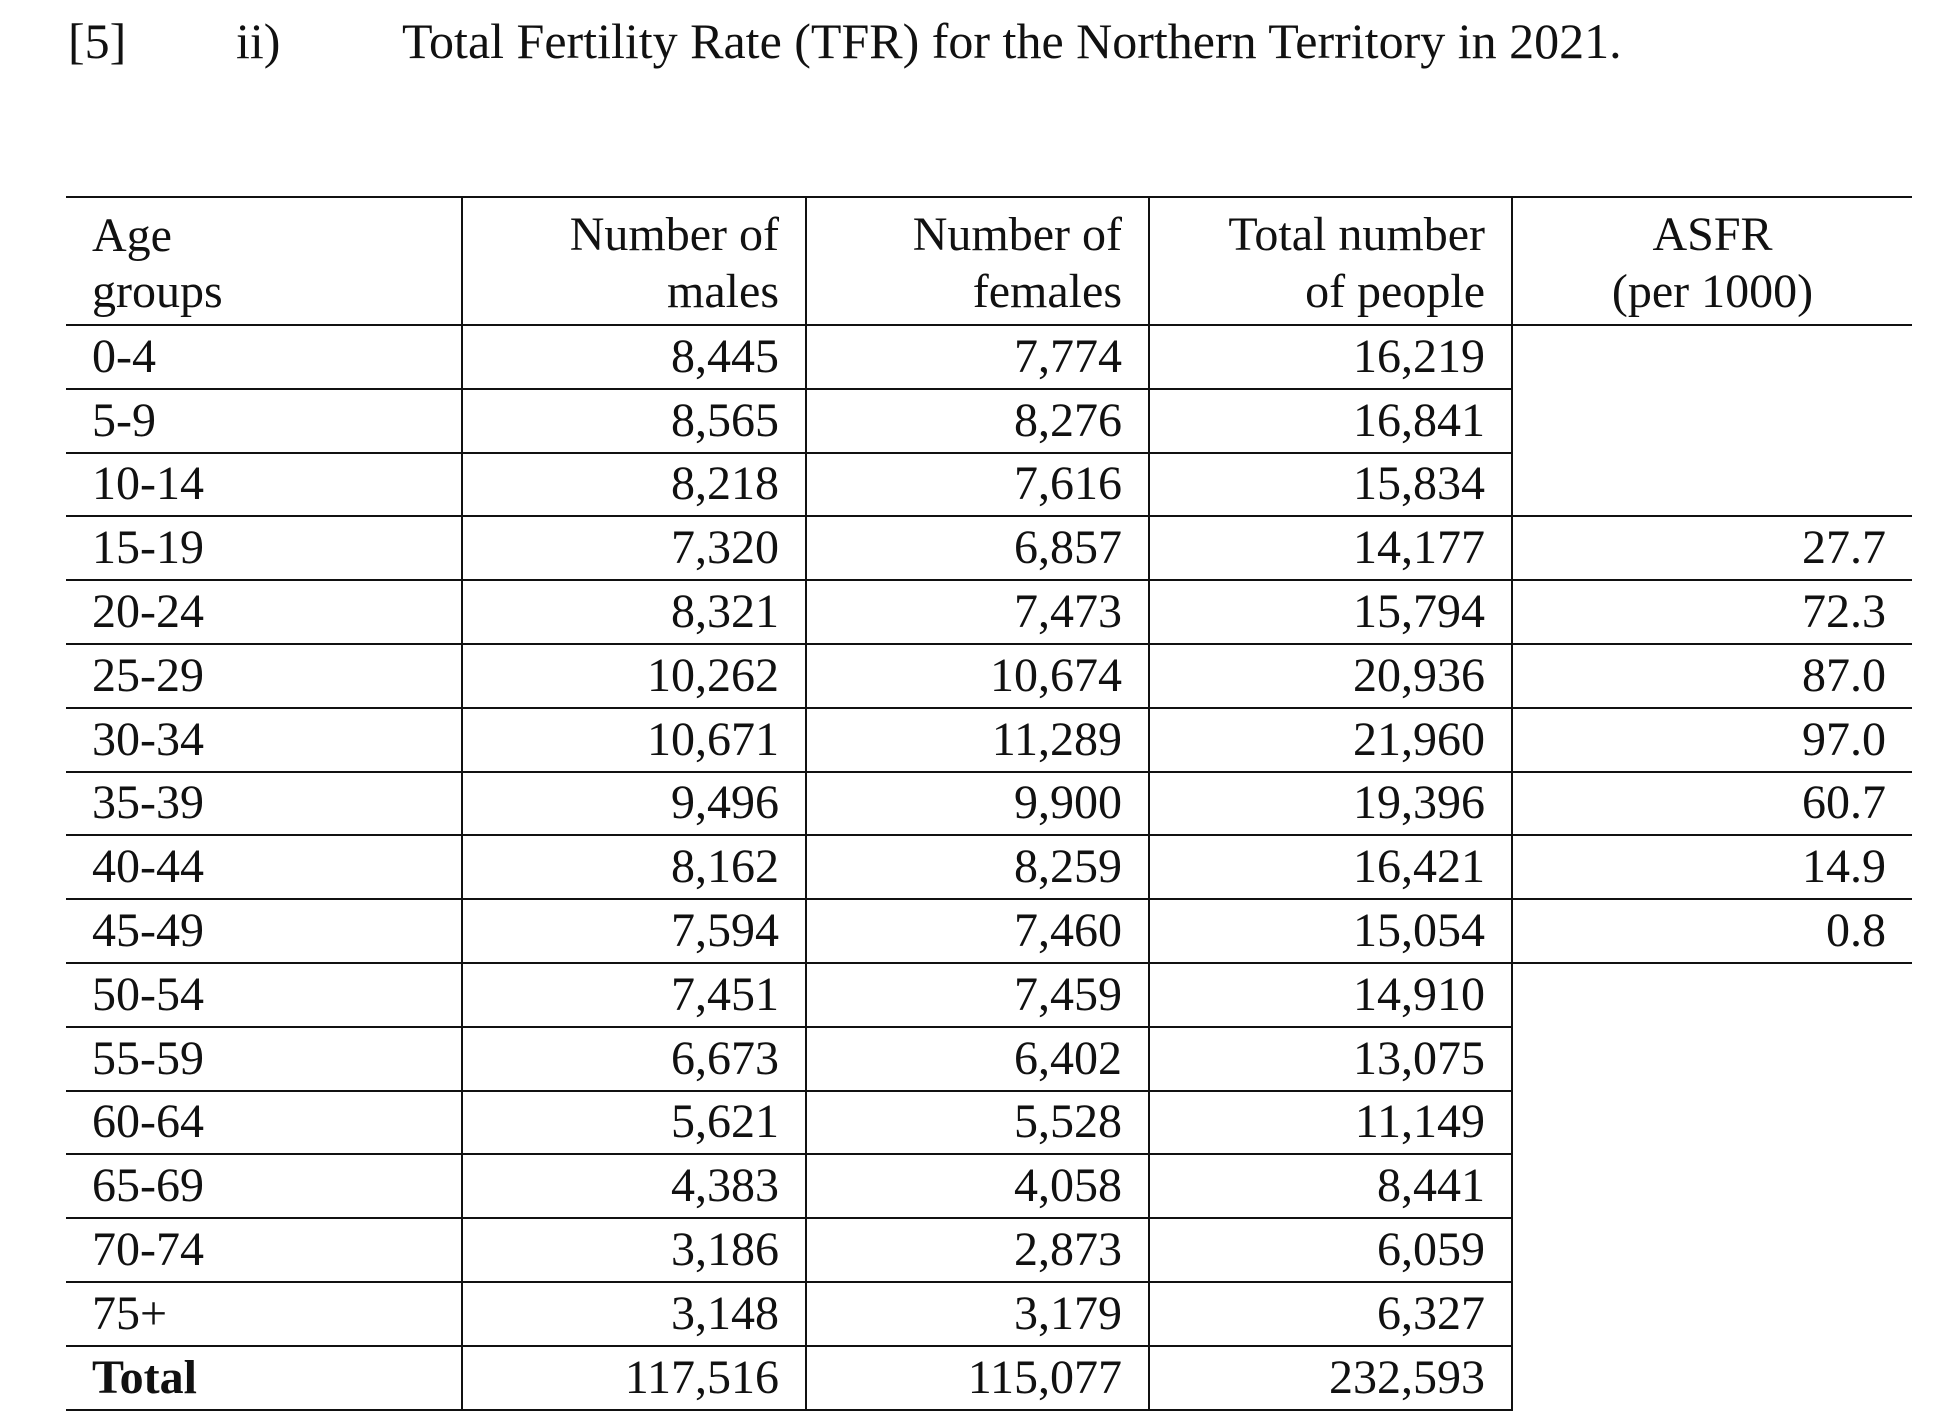  Describe the element at coordinates (977, 485) in the screenshot. I see `females-cell: 7,616` at that location.